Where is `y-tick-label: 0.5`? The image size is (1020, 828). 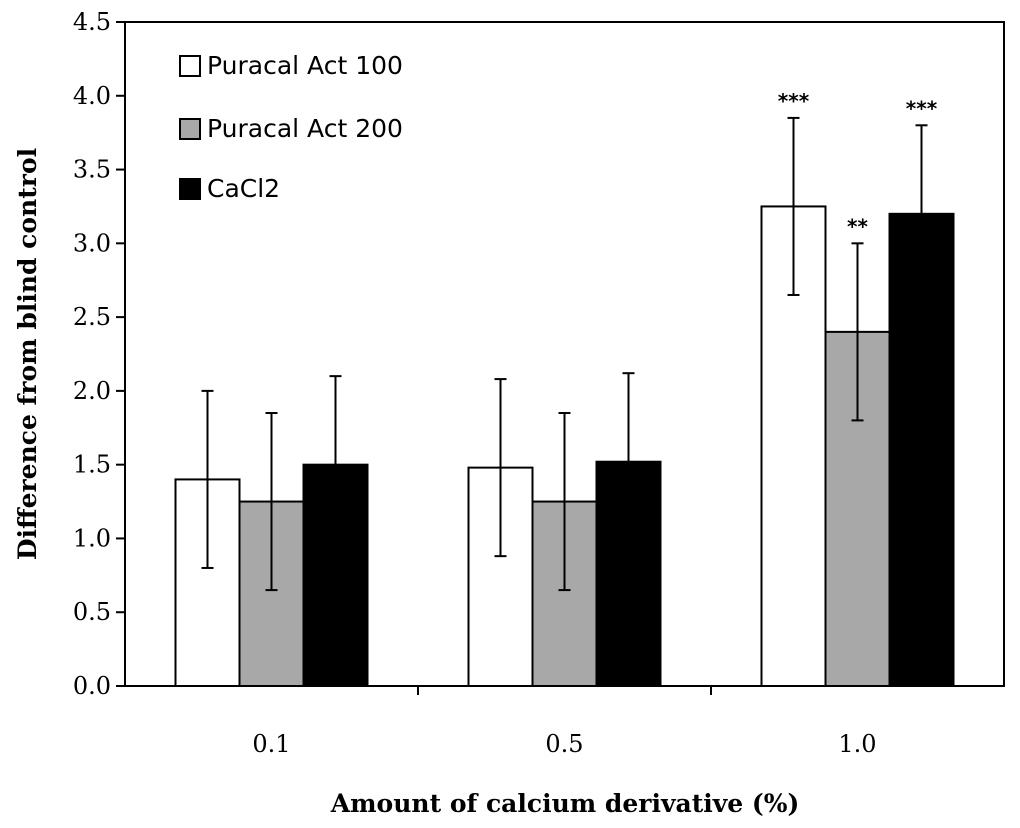 y-tick-label: 0.5 is located at coordinates (92, 612).